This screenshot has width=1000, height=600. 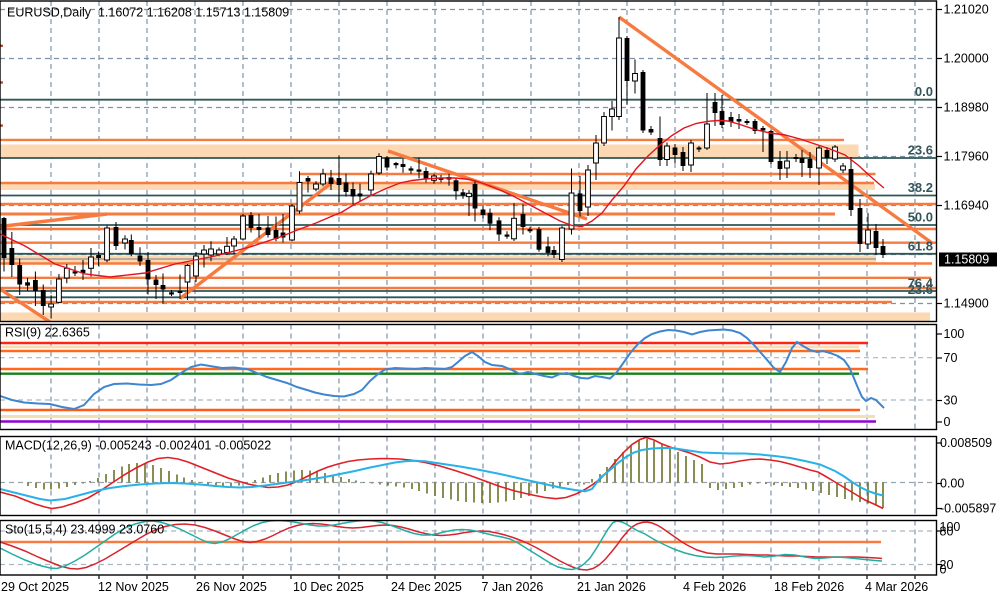 What do you see at coordinates (231, 587) in the screenshot?
I see `svg-text: 26 Nov 2025` at bounding box center [231, 587].